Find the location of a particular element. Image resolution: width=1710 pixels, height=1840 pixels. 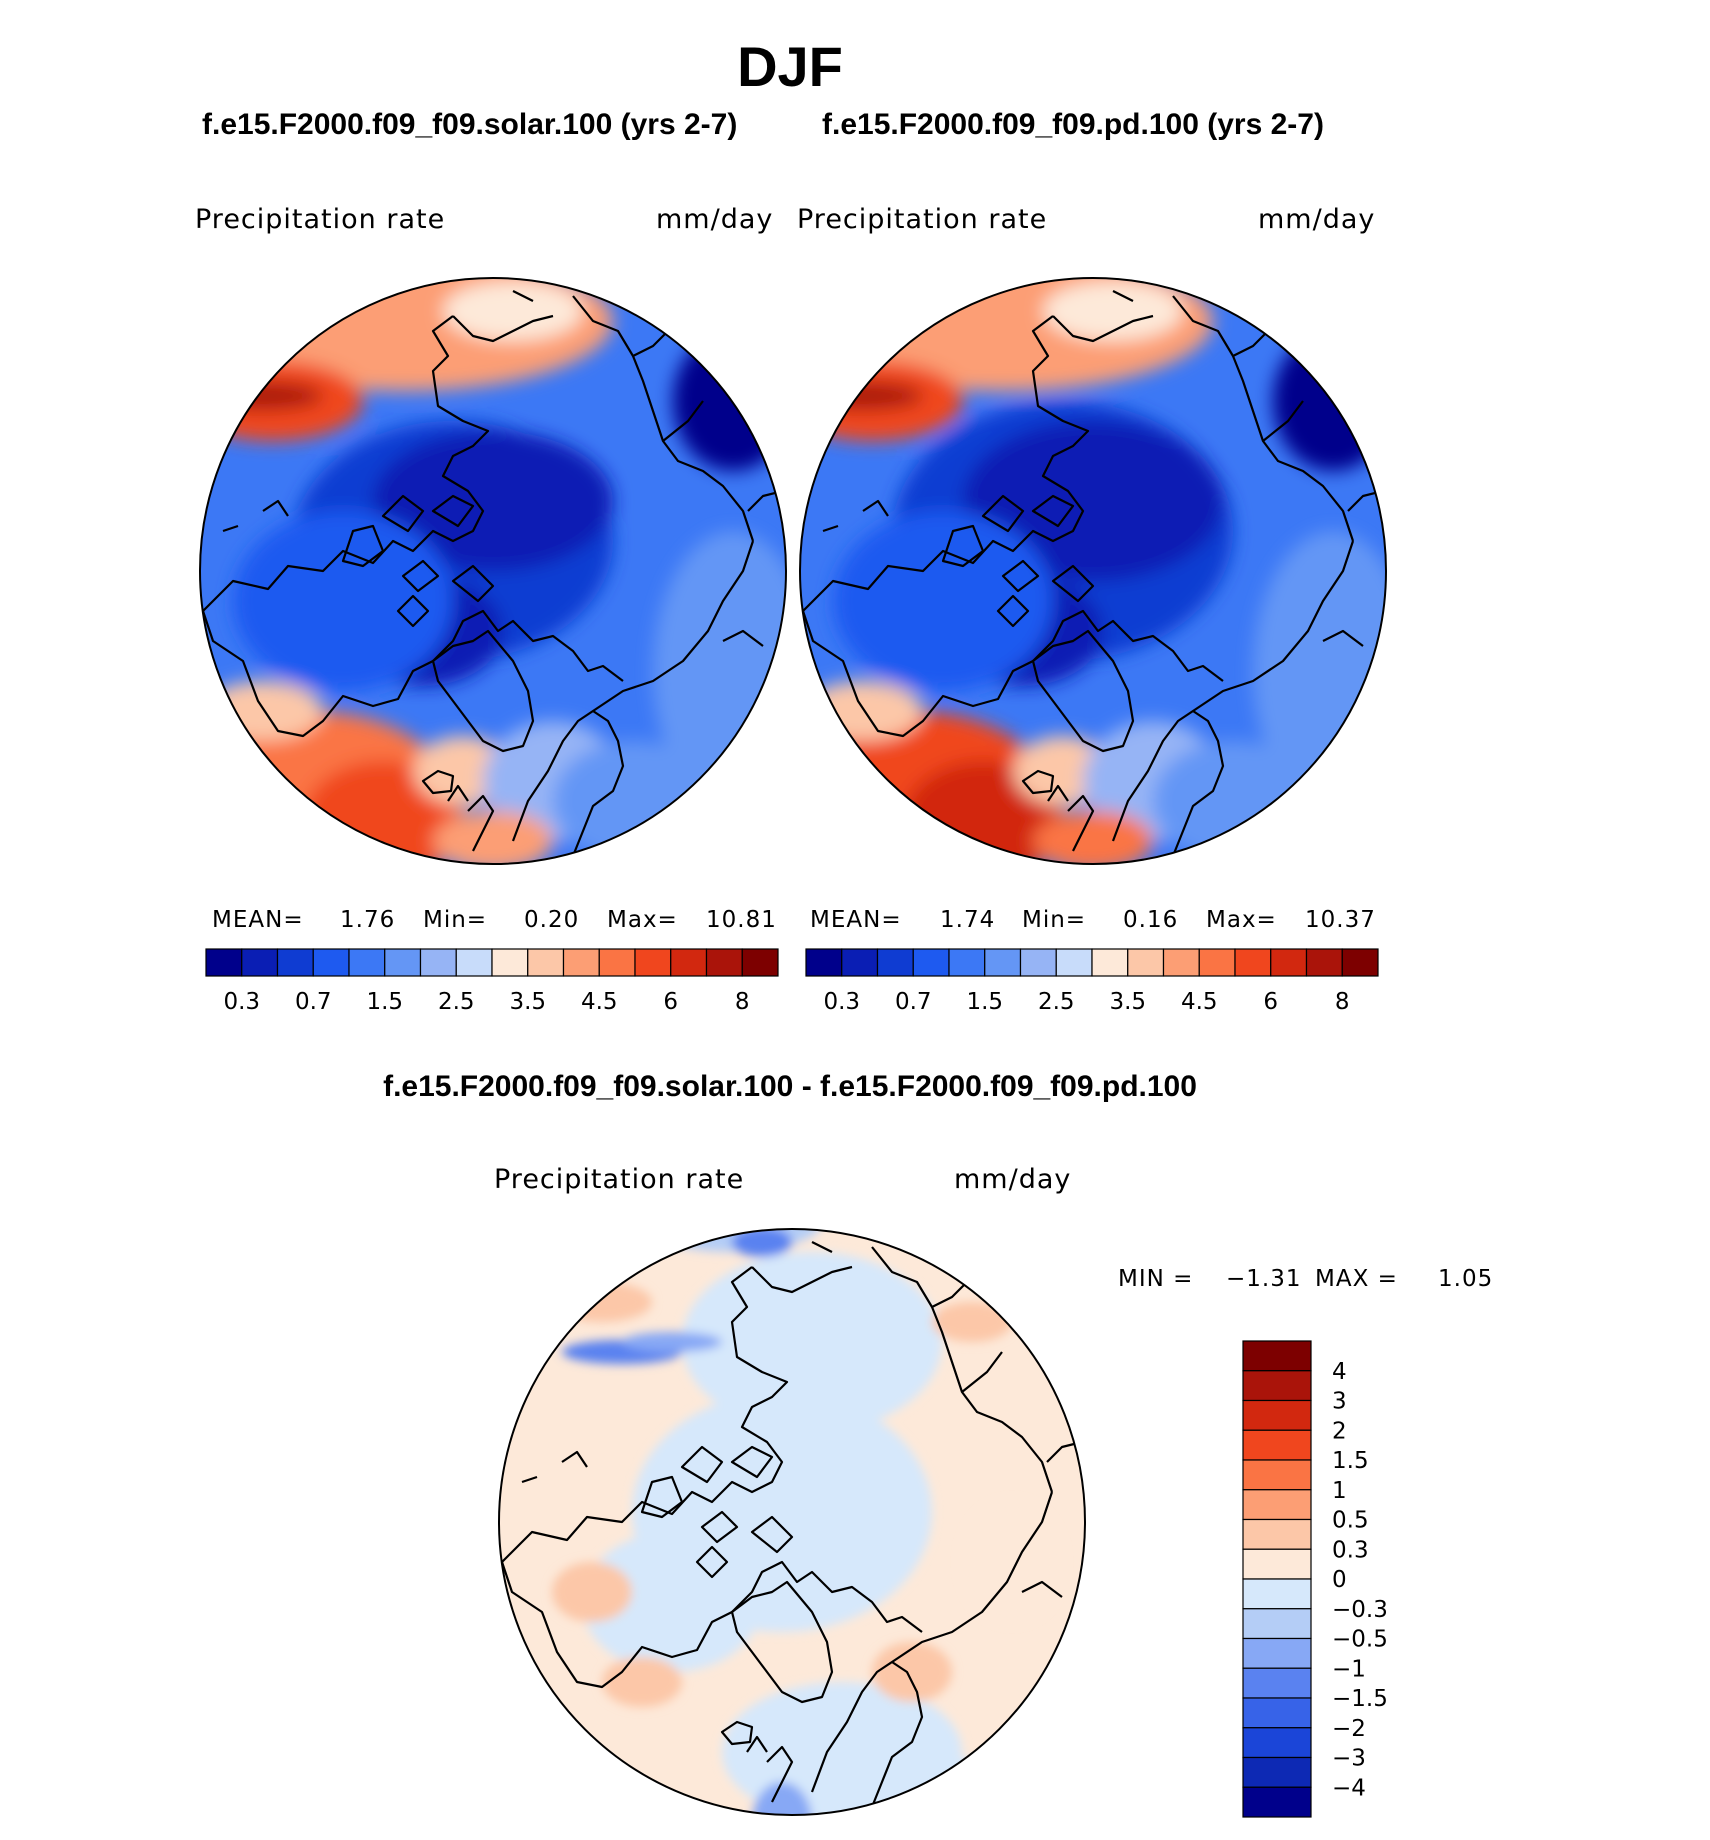

season-title: DJF is located at coordinates (790, 66).